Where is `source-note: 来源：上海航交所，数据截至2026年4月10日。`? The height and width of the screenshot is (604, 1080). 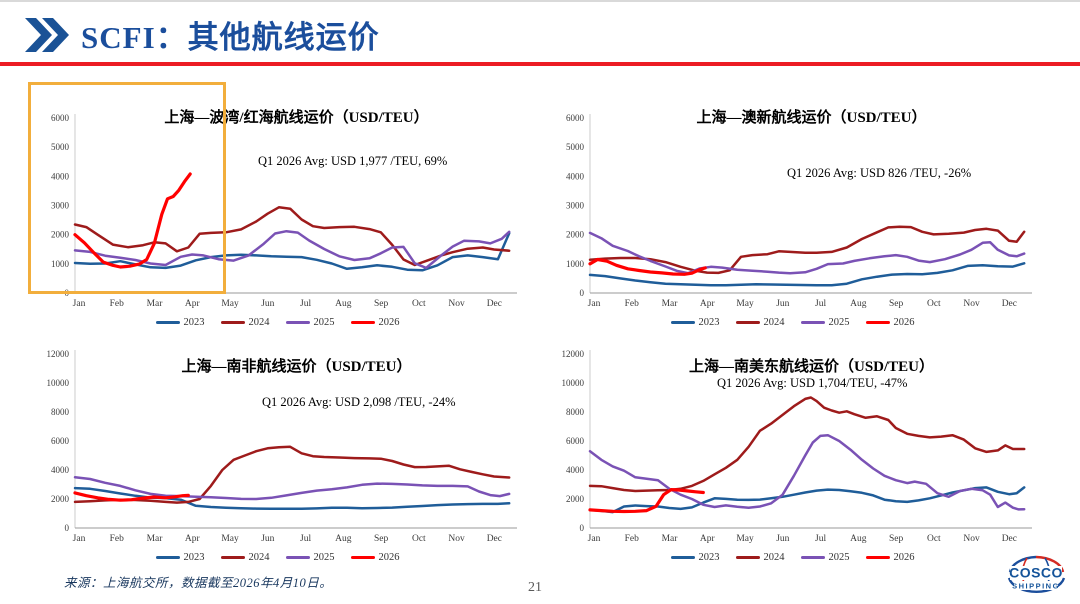 source-note: 来源：上海航交所，数据截至2026年4月10日。 is located at coordinates (198, 583).